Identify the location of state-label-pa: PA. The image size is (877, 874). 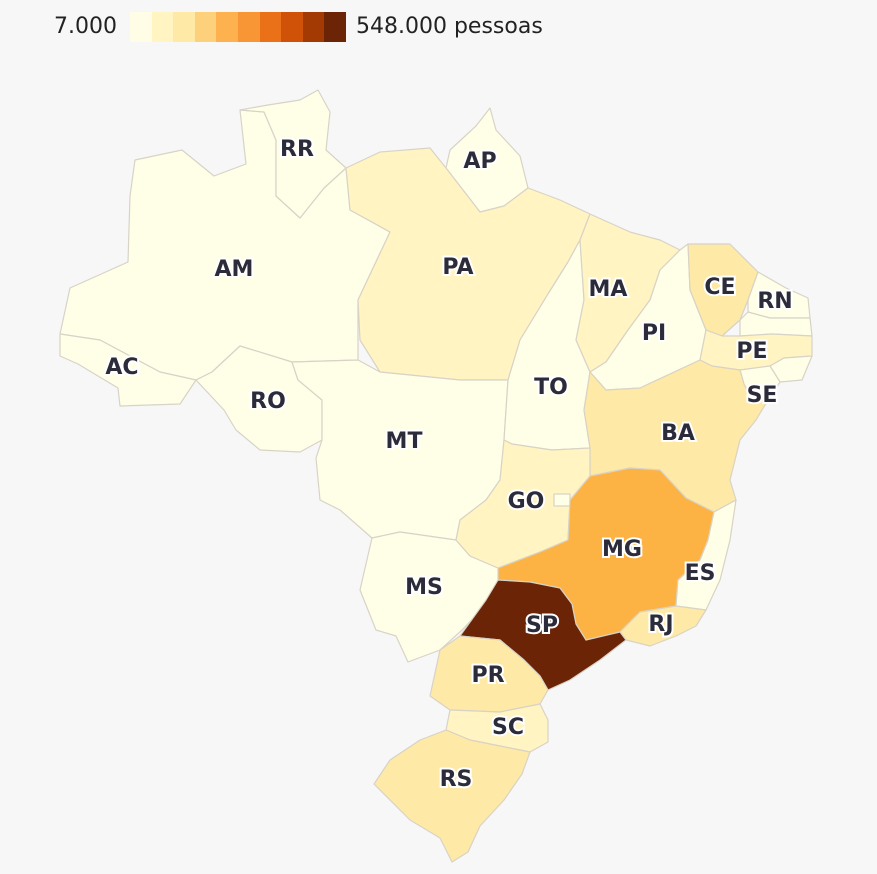
(457, 267).